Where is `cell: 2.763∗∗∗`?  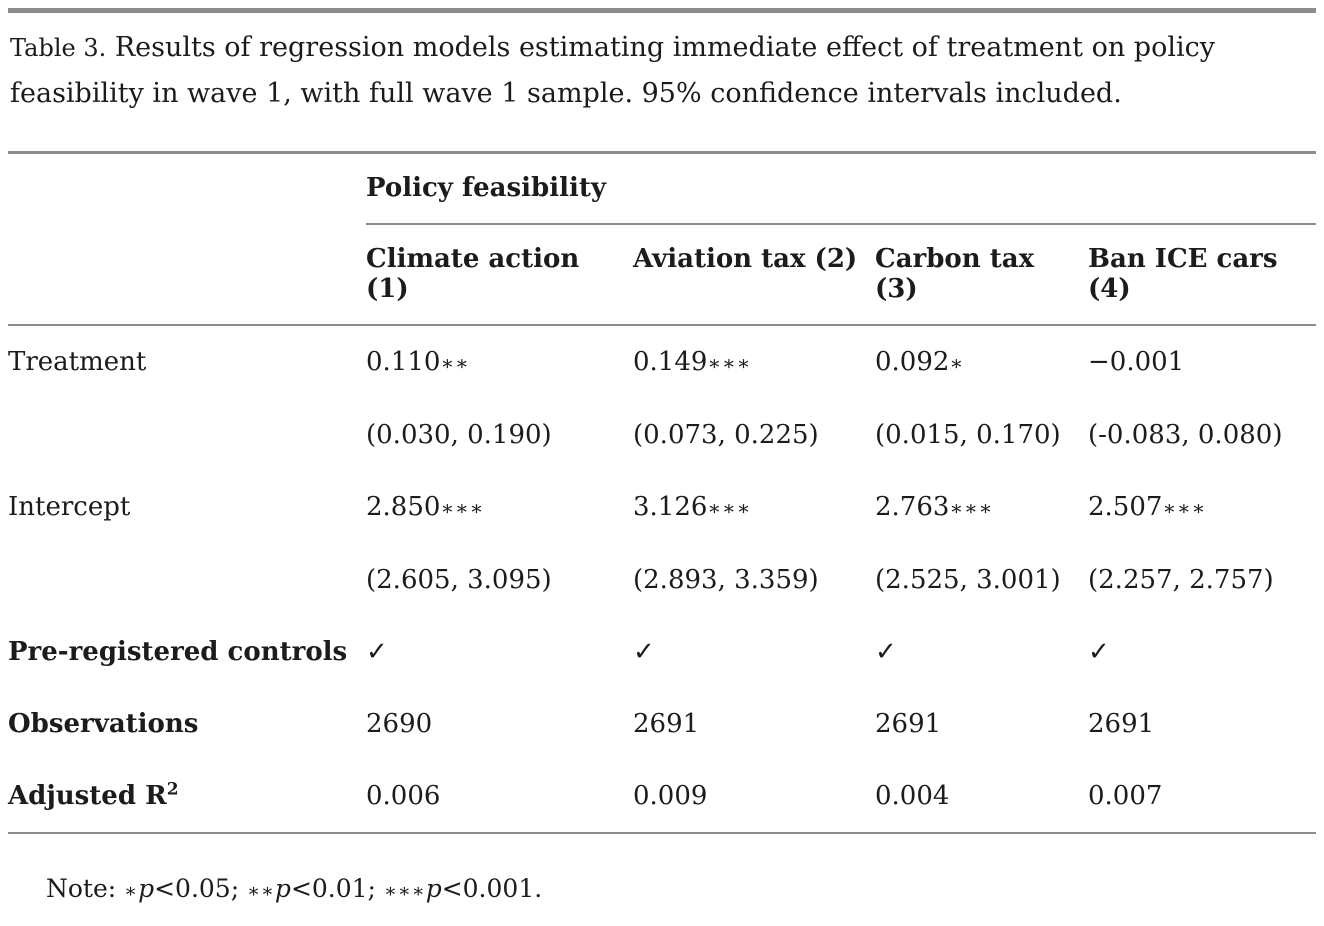
cell: 2.763∗∗∗ is located at coordinates (934, 507).